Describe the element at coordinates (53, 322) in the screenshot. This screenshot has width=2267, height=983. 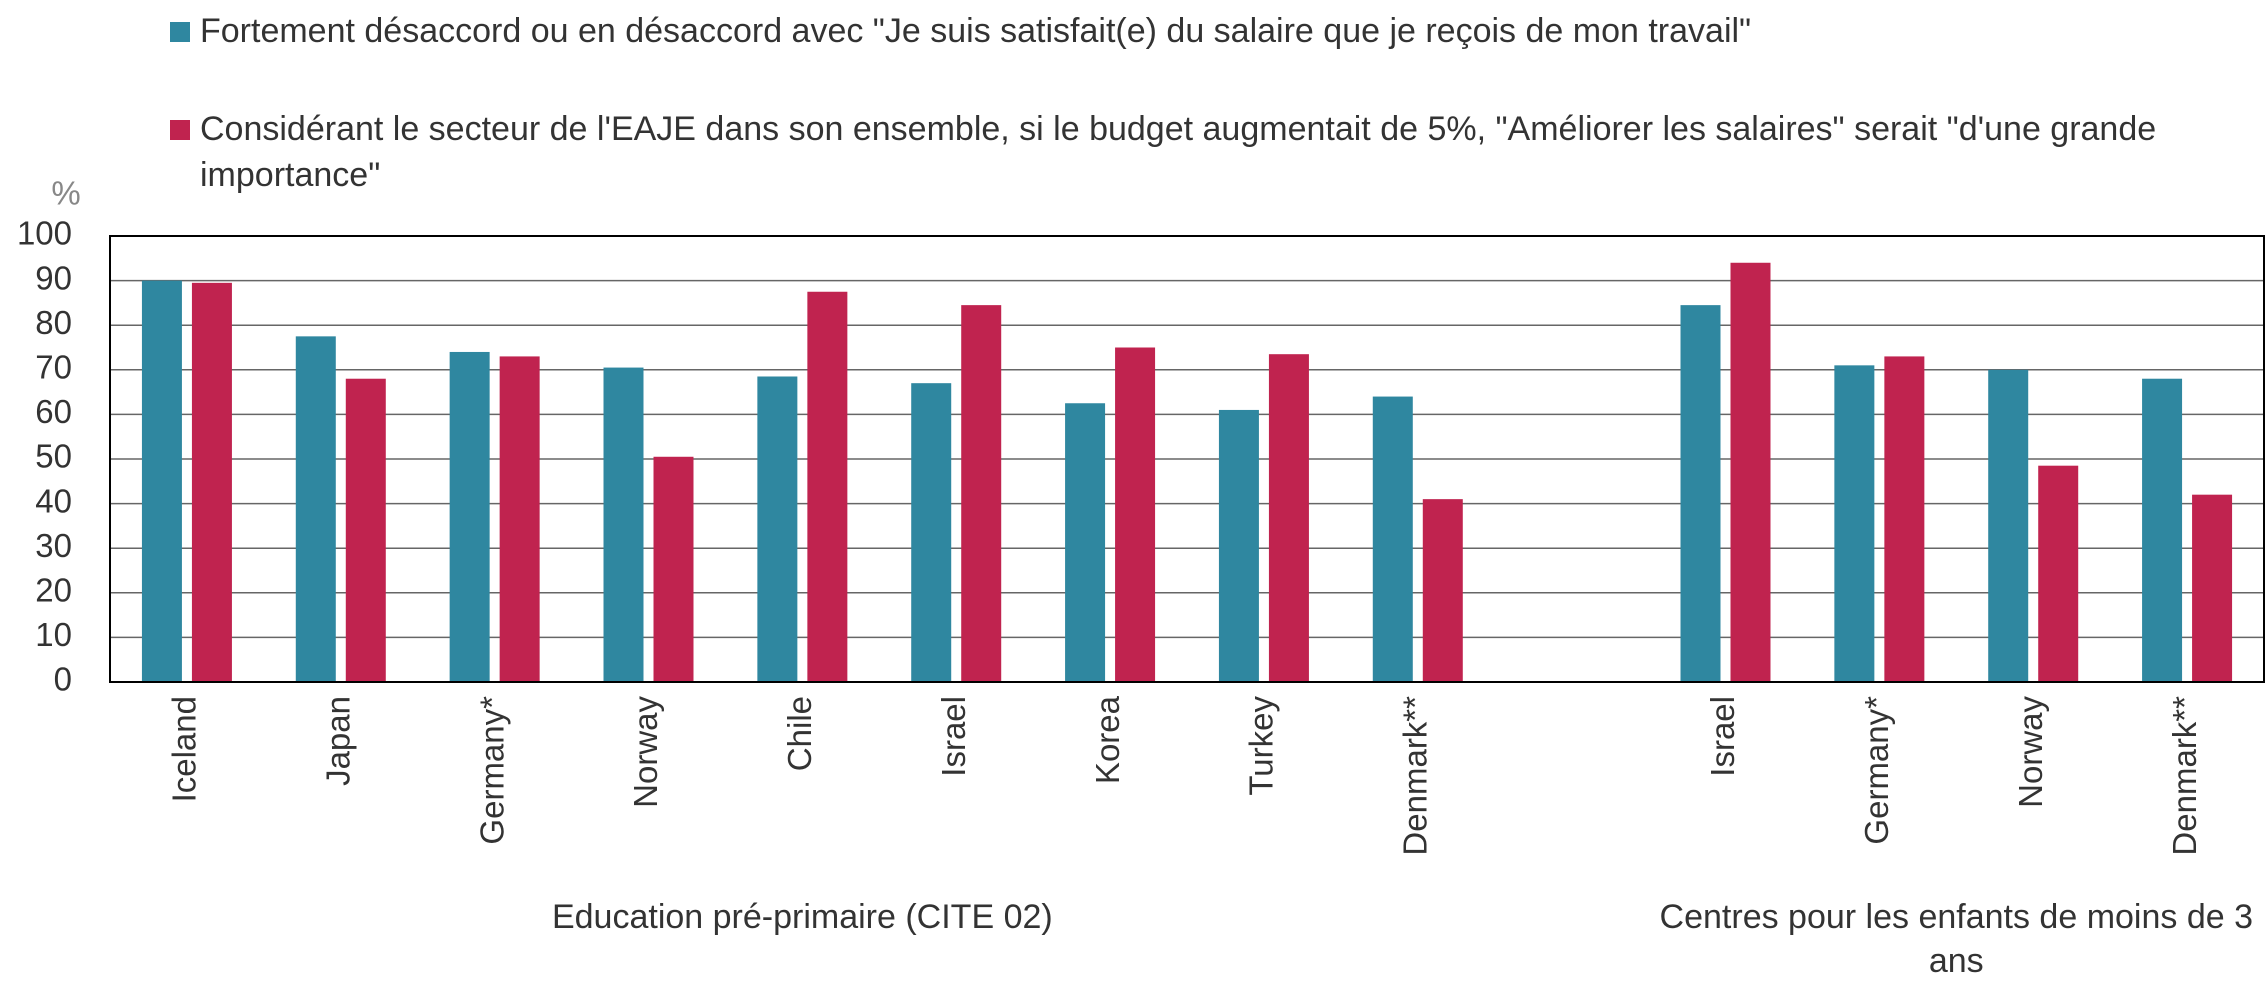
I see `y-tick-label: 80` at that location.